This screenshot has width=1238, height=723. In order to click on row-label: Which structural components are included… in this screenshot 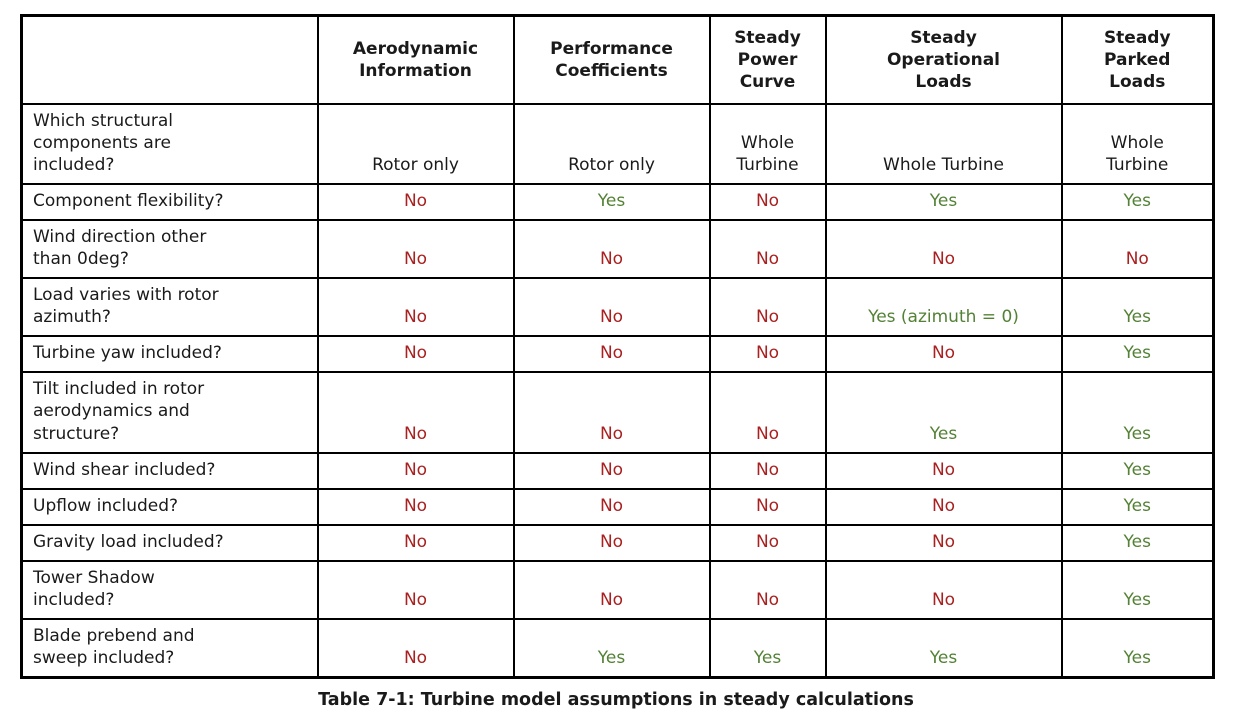, I will do `click(169, 143)`.